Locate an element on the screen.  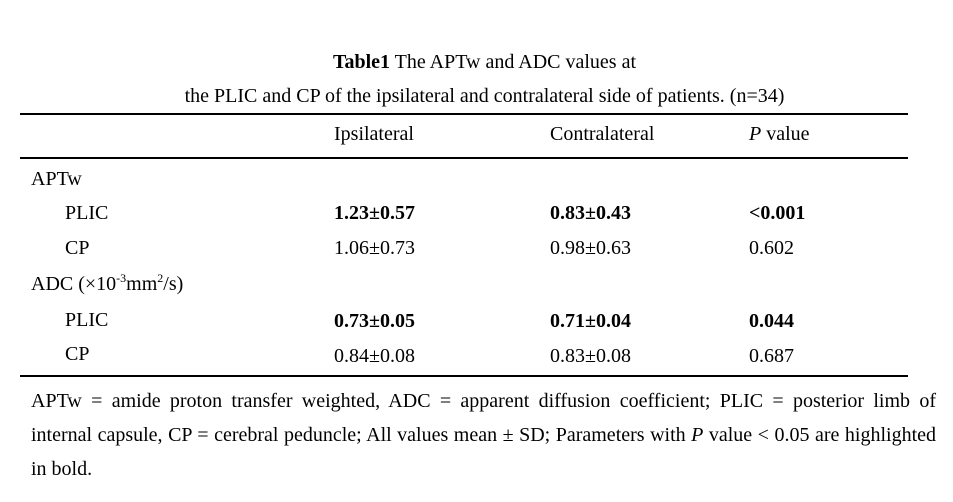
cell-ipsilateral: 0.84±0.08 is located at coordinates (374, 356).